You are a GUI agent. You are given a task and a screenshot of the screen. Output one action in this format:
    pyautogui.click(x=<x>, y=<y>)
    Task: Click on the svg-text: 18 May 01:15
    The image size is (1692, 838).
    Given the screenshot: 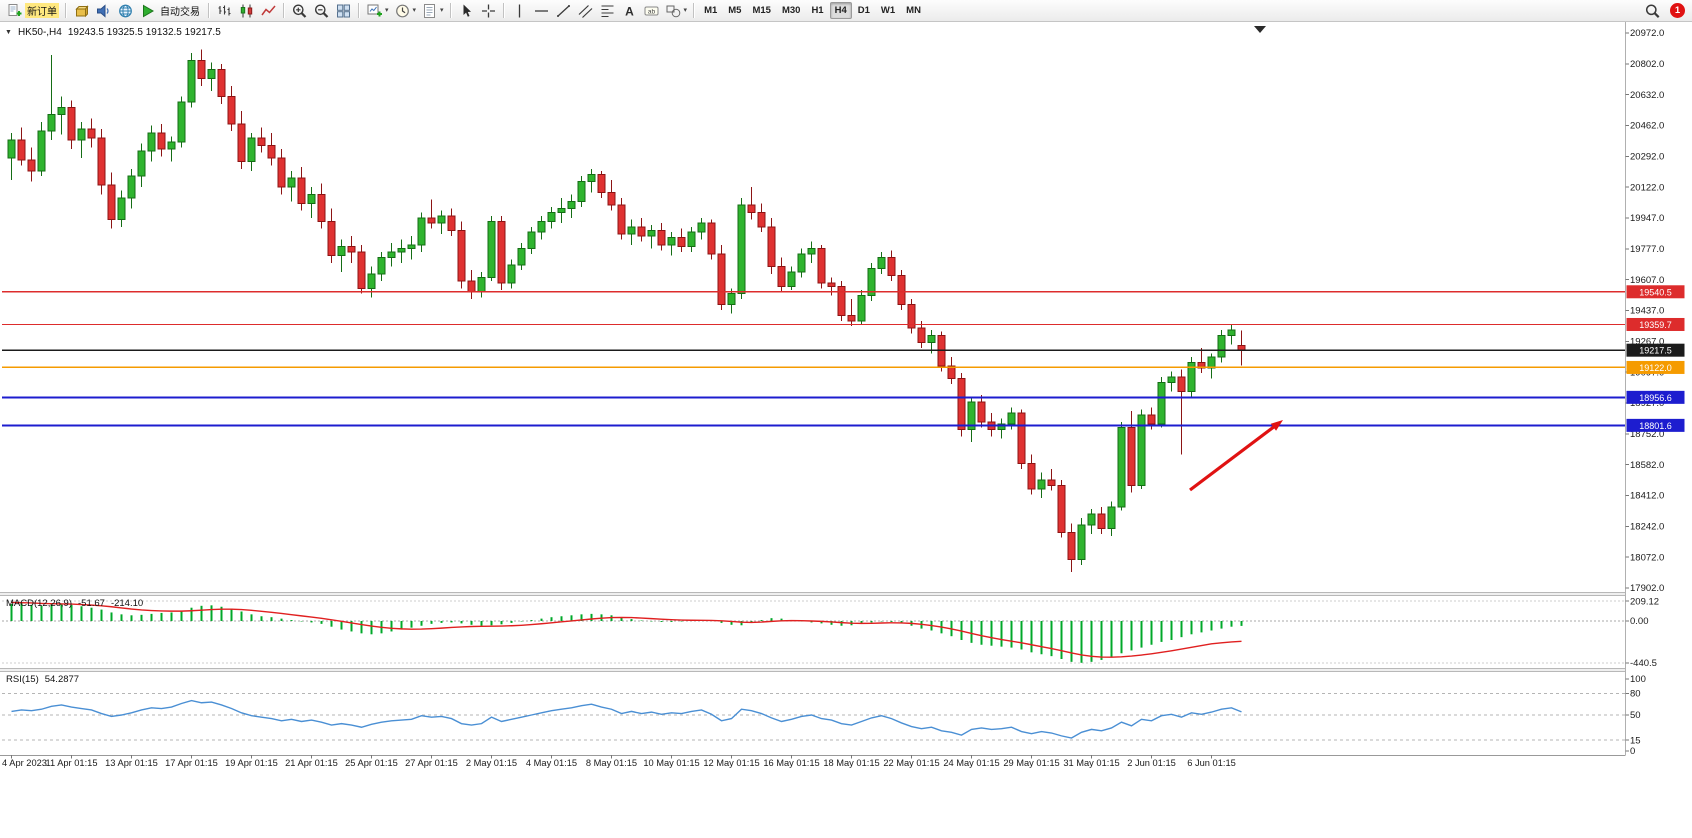 What is the action you would take?
    pyautogui.click(x=851, y=763)
    